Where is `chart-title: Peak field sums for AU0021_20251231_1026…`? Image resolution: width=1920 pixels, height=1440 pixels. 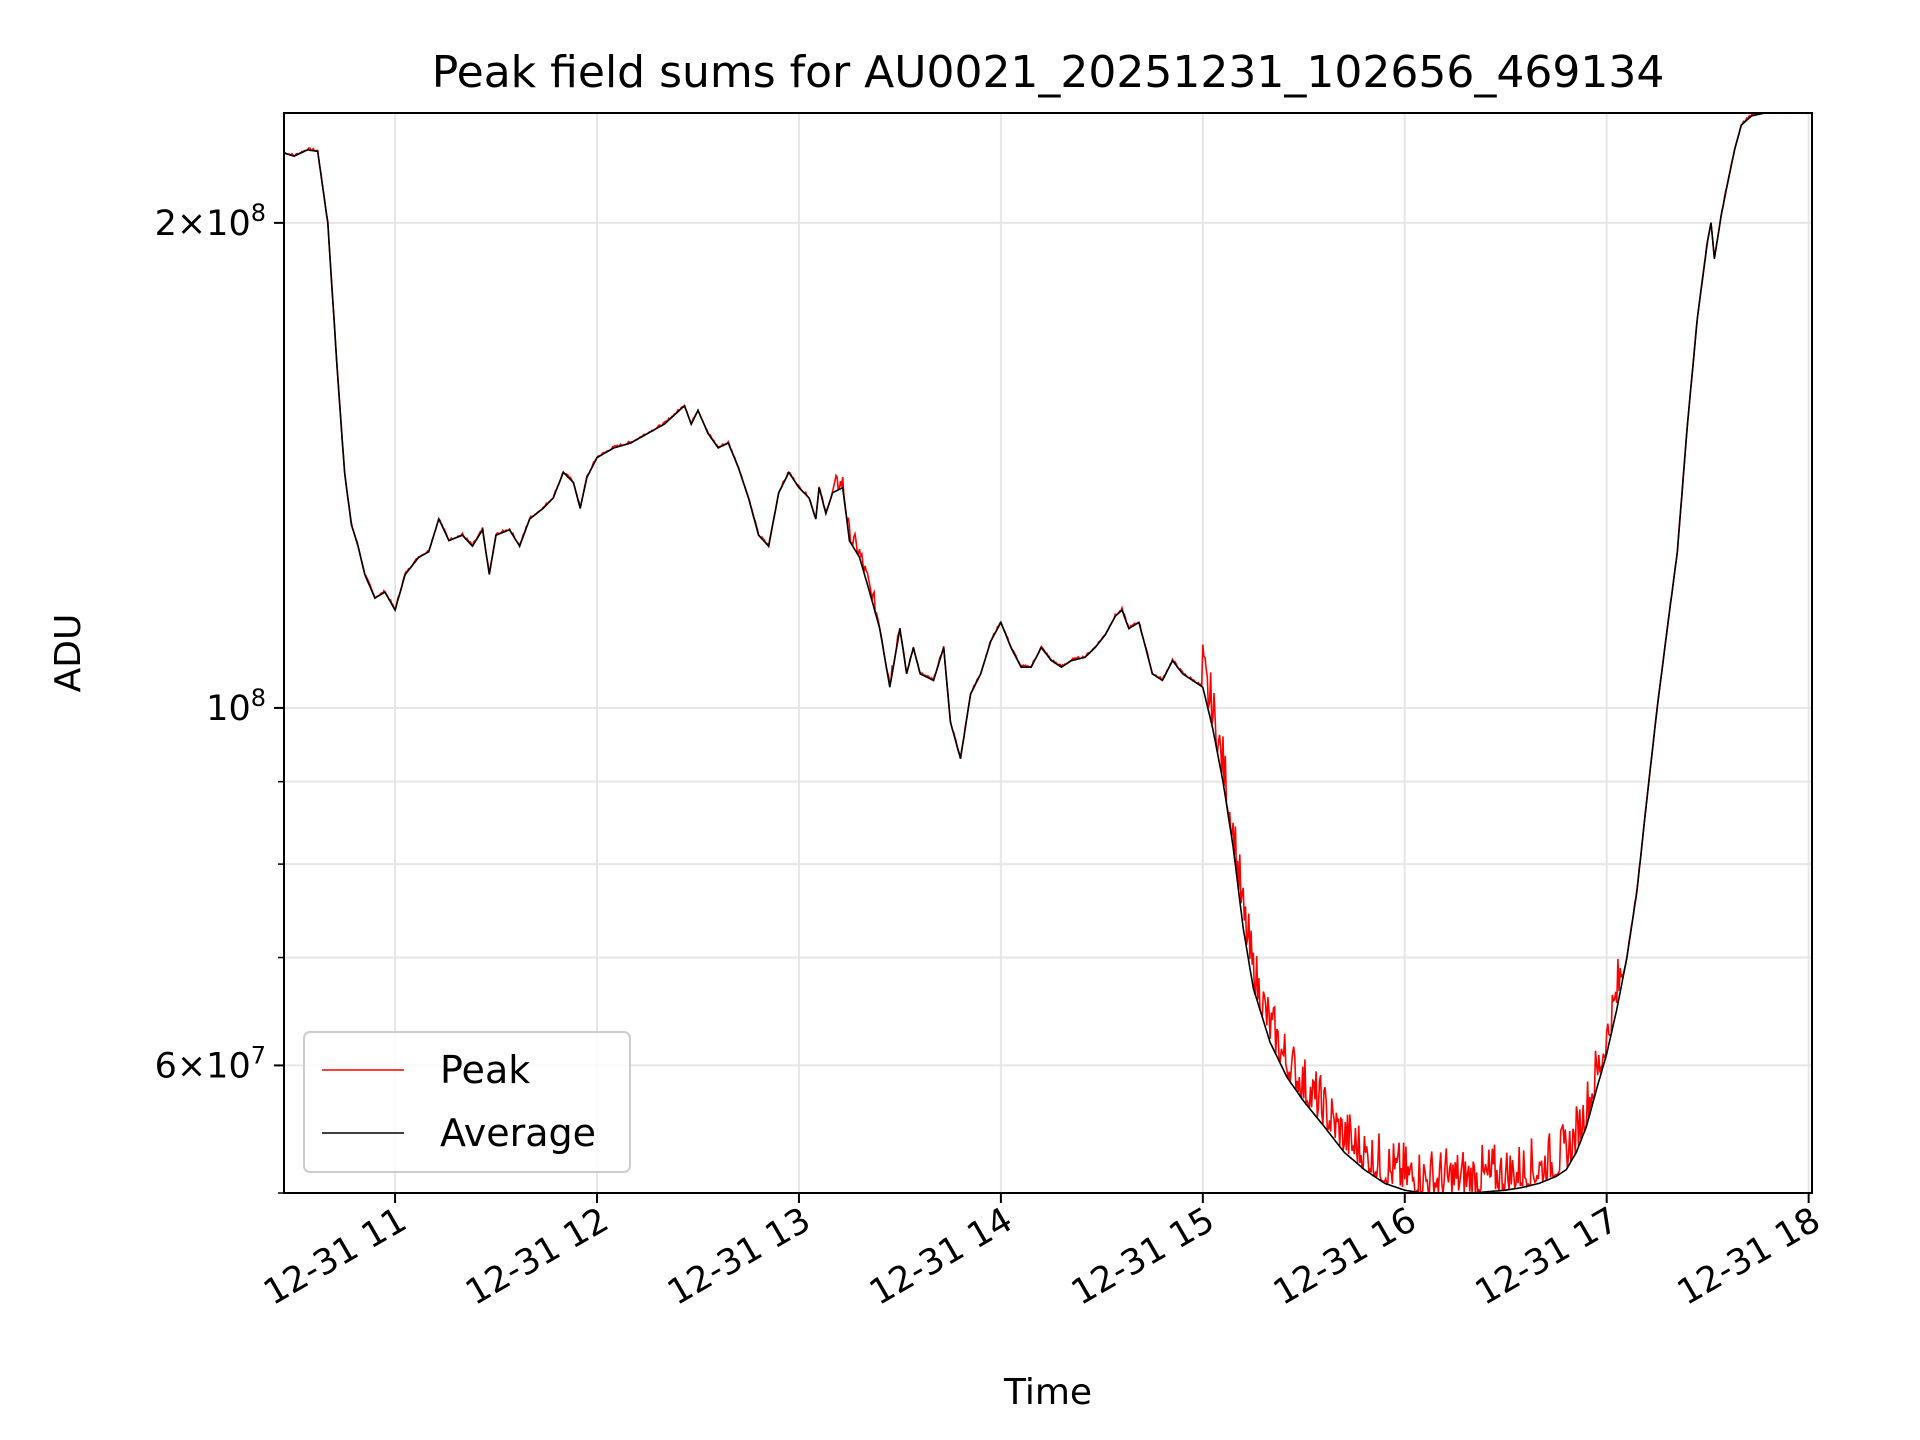
chart-title: Peak field sums for AU0021_20251231_1026… is located at coordinates (1048, 72).